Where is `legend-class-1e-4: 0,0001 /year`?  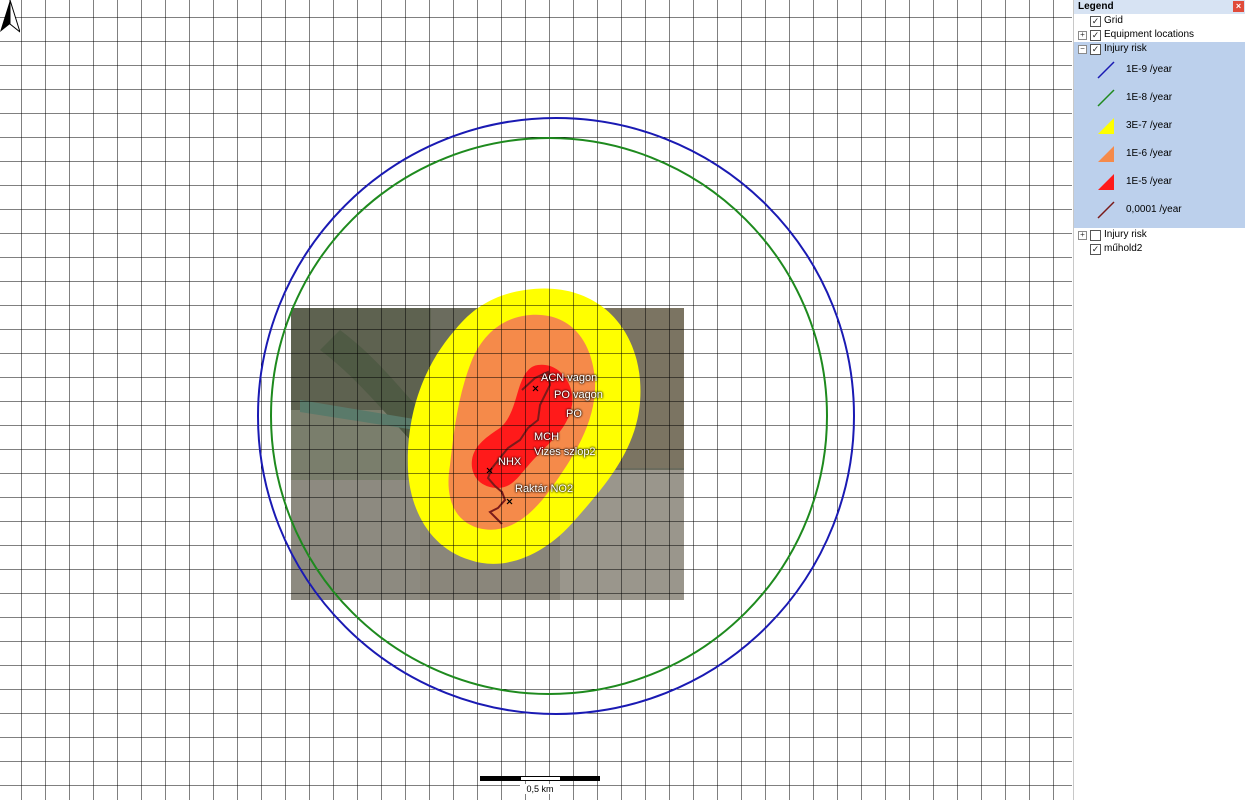 legend-class-1e-4: 0,0001 /year is located at coordinates (1159, 210).